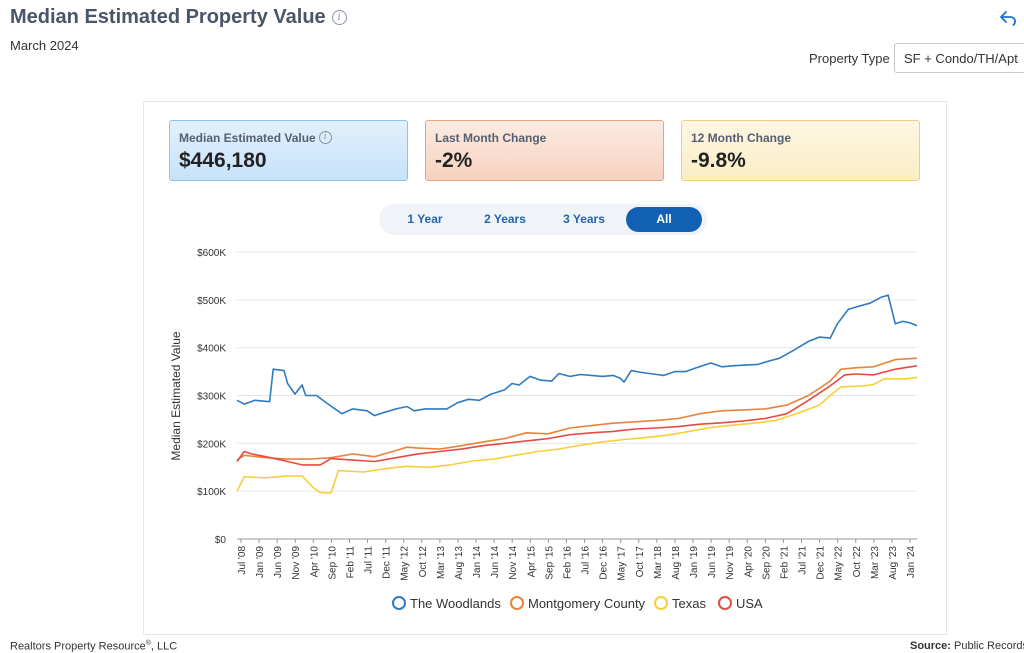 This screenshot has width=1024, height=653. What do you see at coordinates (176, 396) in the screenshot?
I see `y-axis-label: Median Estimated Value` at bounding box center [176, 396].